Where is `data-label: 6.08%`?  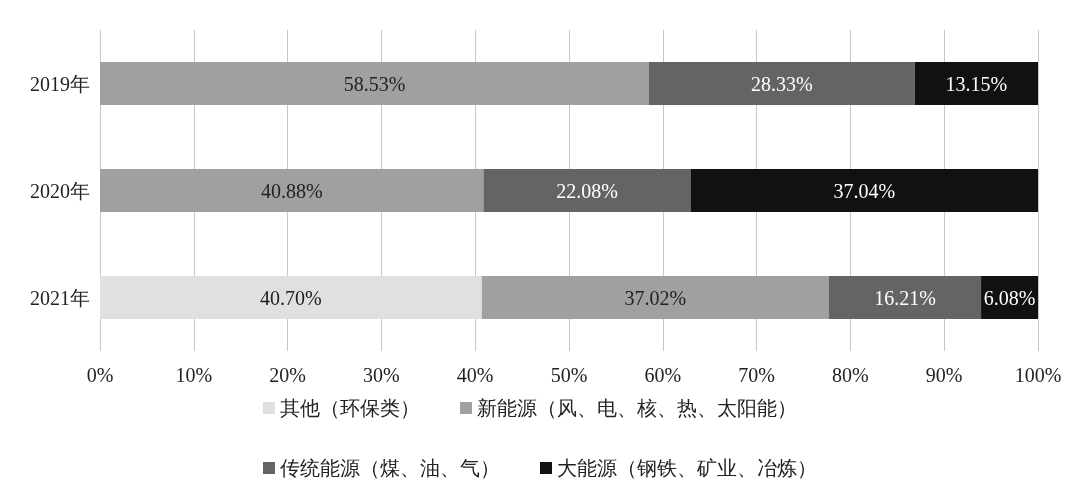
data-label: 6.08% is located at coordinates (1009, 297).